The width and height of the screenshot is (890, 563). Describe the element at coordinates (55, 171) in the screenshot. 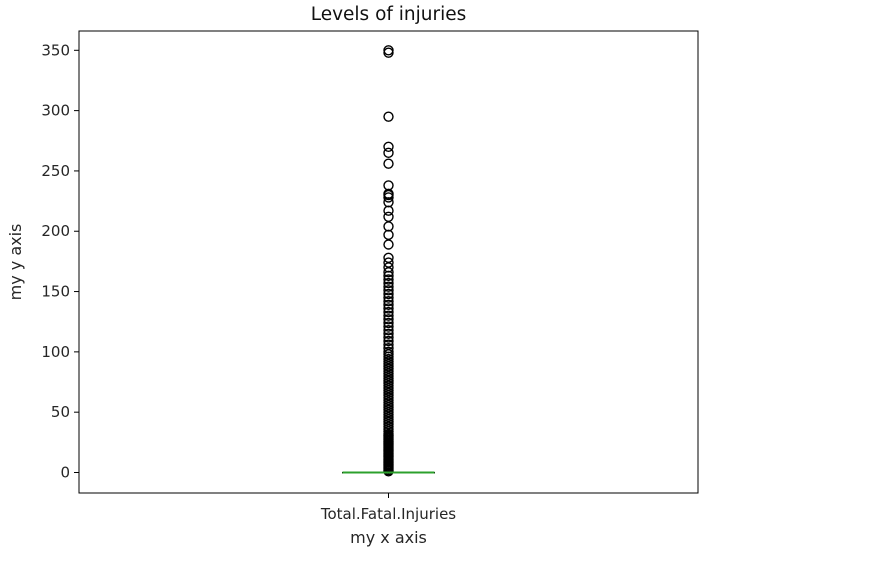

I see `y-tick-label: 250` at that location.